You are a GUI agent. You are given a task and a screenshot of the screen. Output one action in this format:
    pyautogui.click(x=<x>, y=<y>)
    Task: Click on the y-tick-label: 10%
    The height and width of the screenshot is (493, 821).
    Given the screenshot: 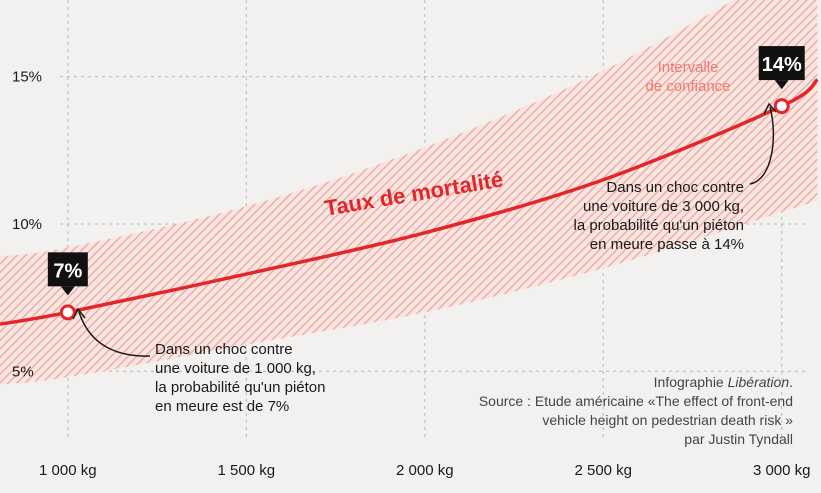 What is the action you would take?
    pyautogui.click(x=27, y=224)
    